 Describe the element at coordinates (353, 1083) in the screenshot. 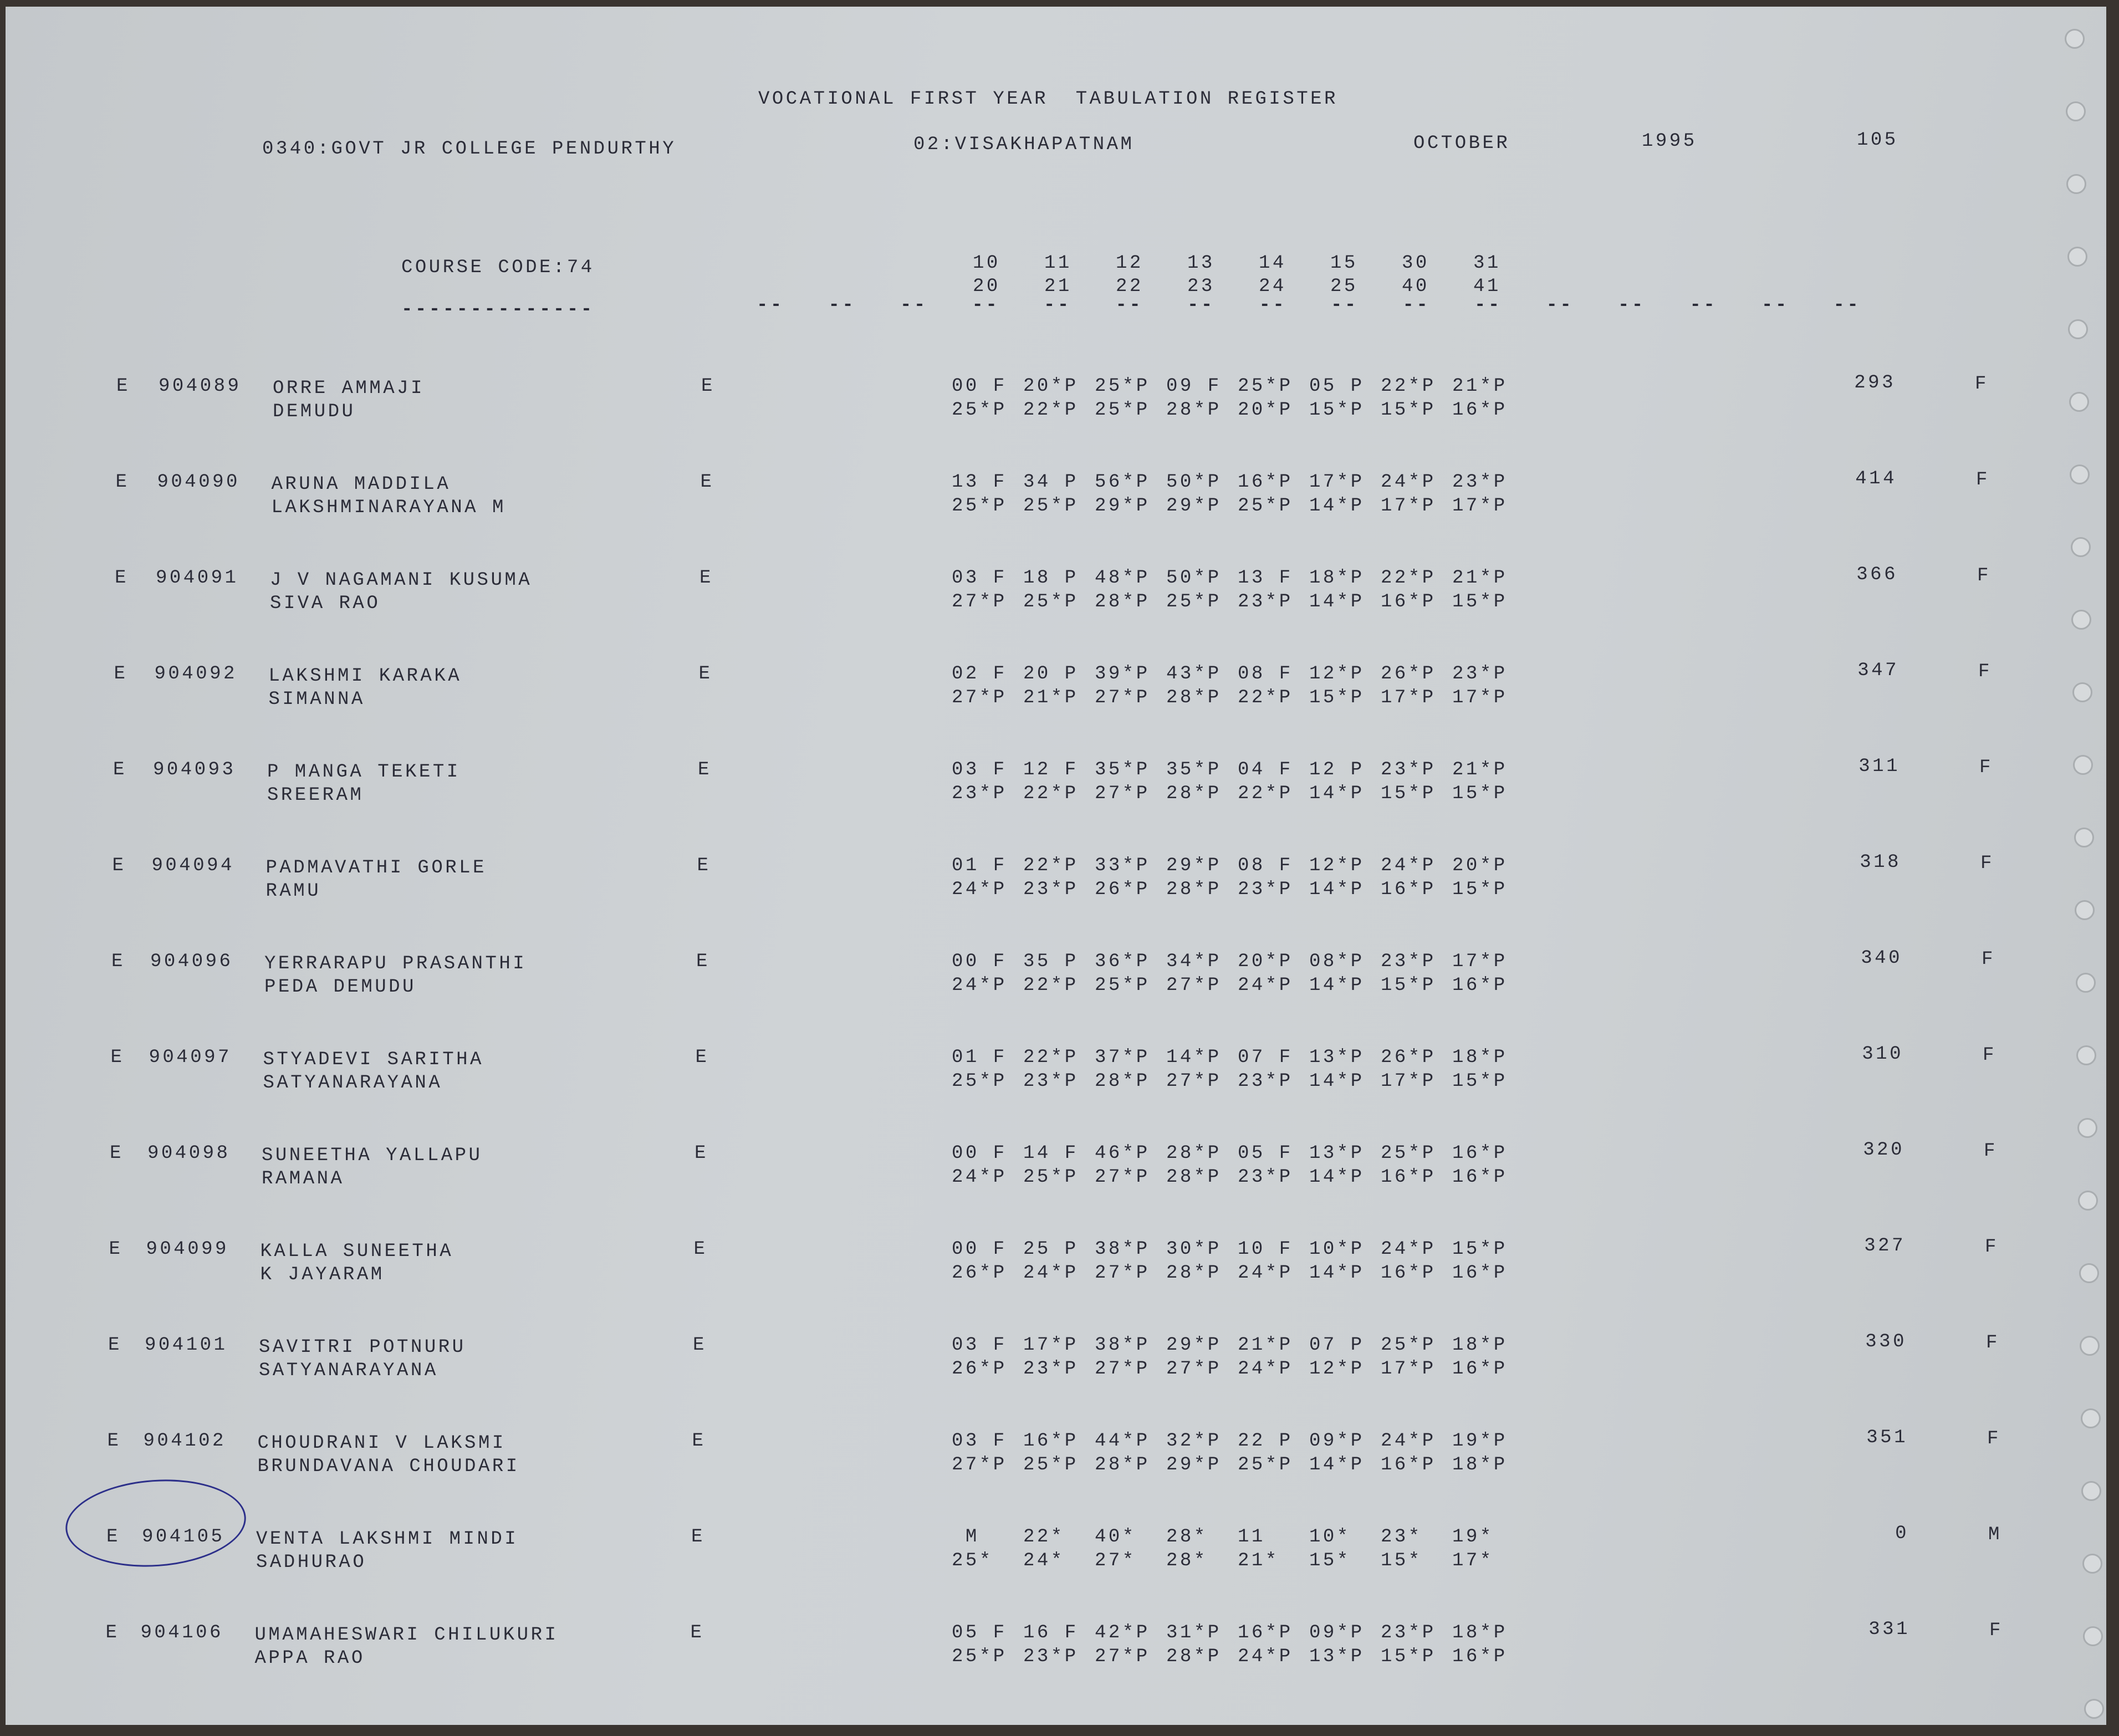

I see `father-name: SATYANARAYANA` at that location.